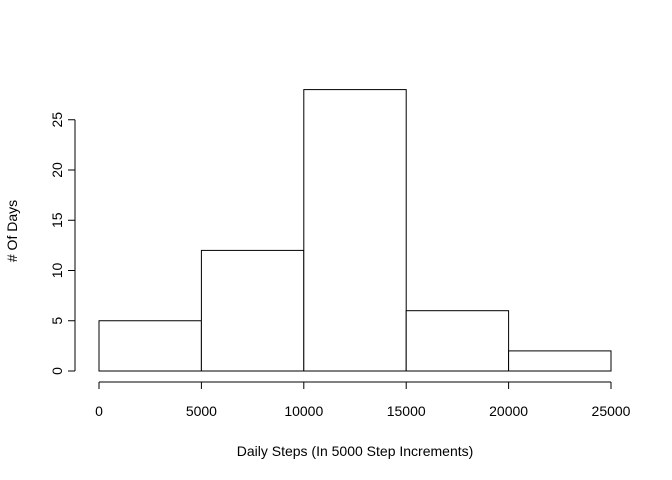 The image size is (672, 480). I want to click on x-tick-label-5: 25000, so click(611, 411).